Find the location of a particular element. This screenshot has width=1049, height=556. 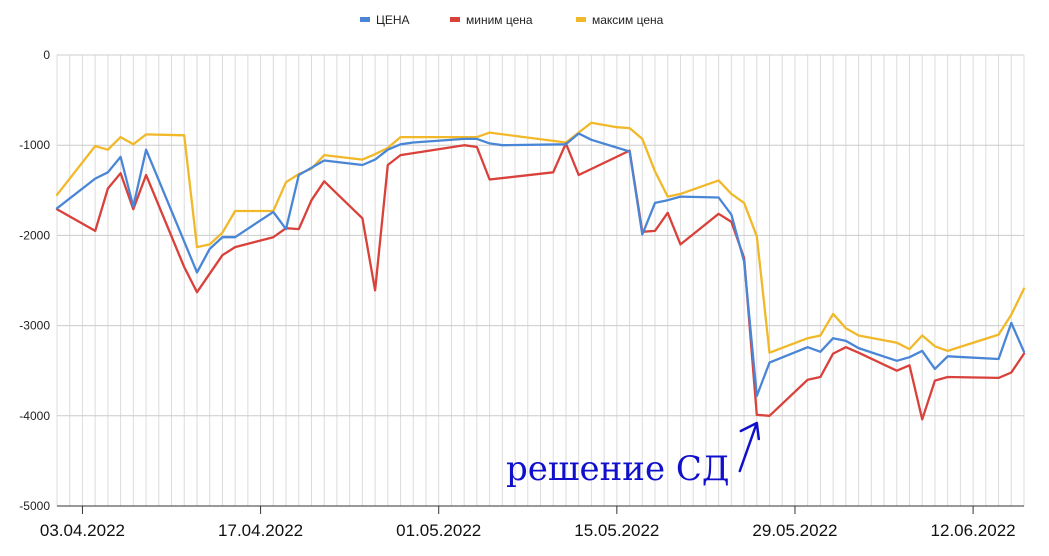

y-tick-label: -1000 is located at coordinates (34, 145).